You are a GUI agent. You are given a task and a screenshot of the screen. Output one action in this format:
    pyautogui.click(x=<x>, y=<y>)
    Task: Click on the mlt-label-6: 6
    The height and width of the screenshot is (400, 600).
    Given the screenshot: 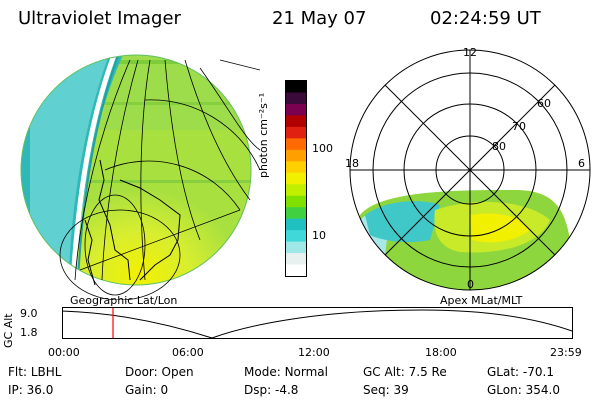 What is the action you would take?
    pyautogui.click(x=581, y=163)
    